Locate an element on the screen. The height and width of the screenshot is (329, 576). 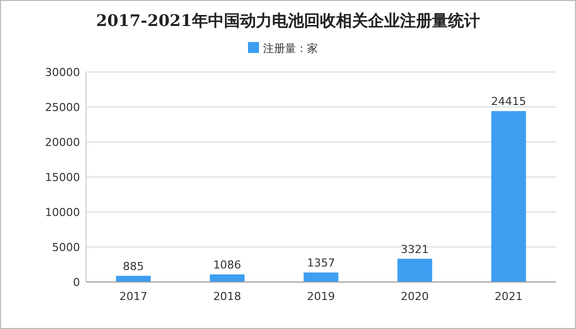
y-tick-label: 0 is located at coordinates (76, 282).